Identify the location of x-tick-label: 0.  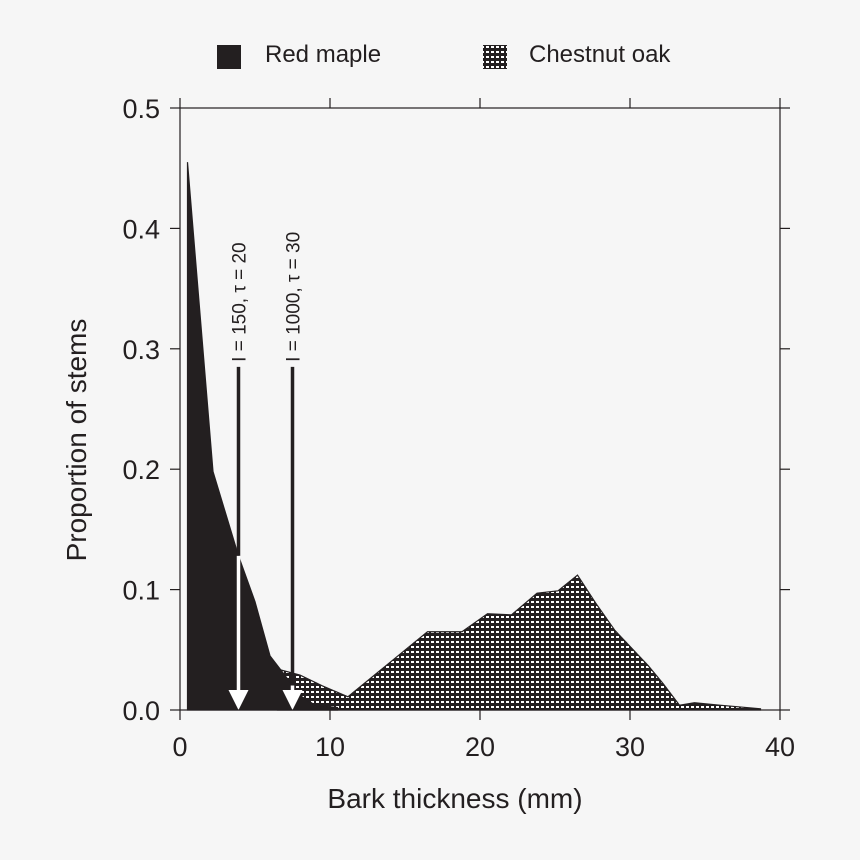
(179, 747).